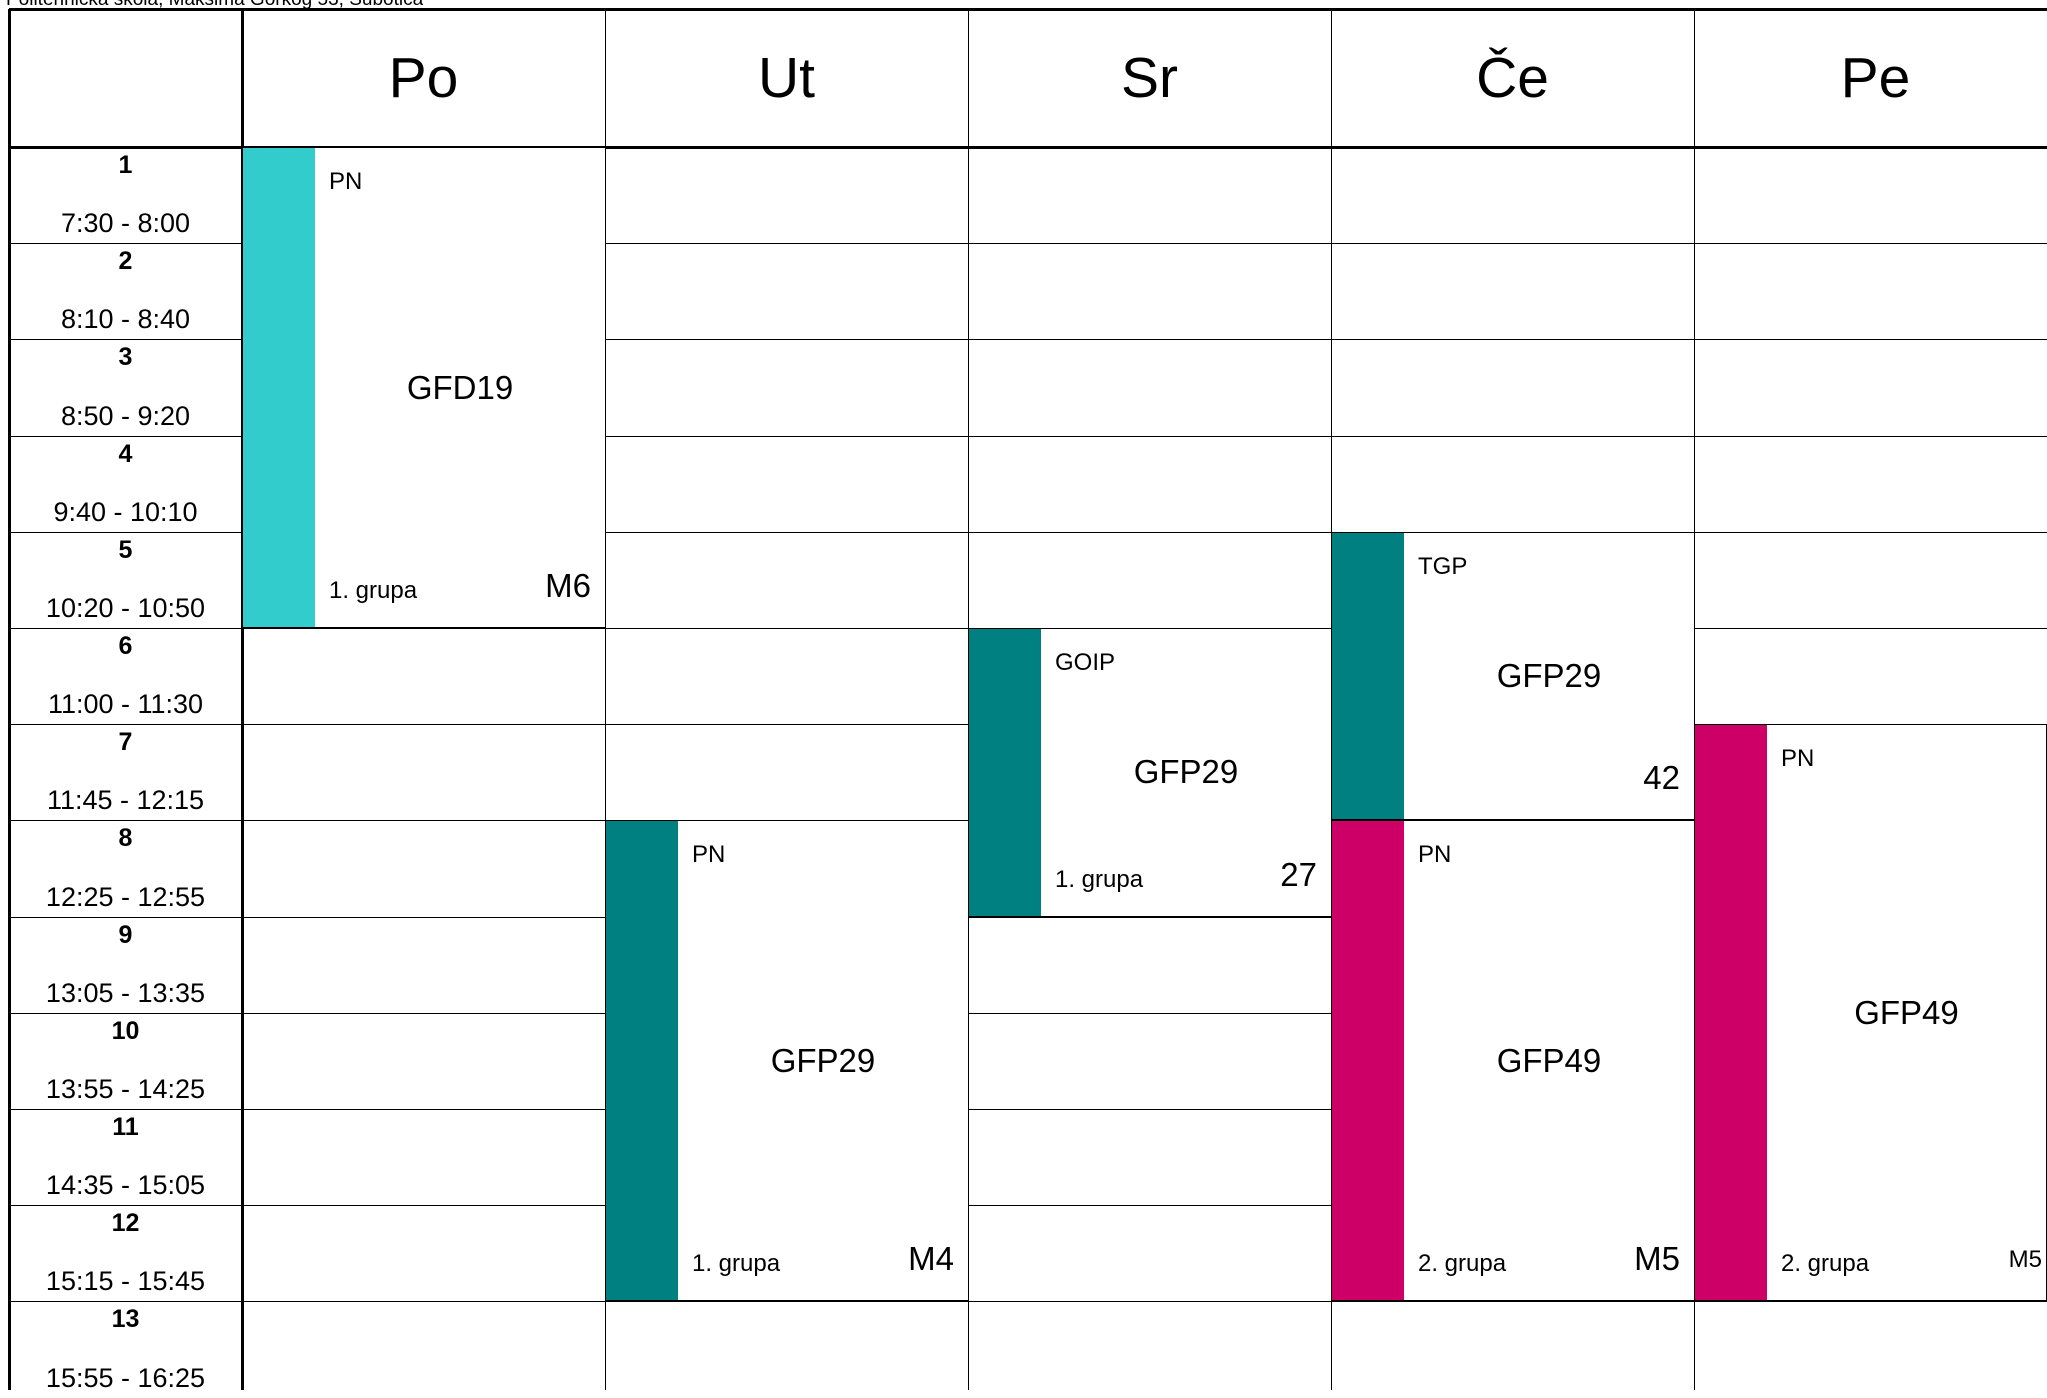 This screenshot has height=1398, width=2047. I want to click on period-cell: 6 11:00 - 11:30, so click(125, 676).